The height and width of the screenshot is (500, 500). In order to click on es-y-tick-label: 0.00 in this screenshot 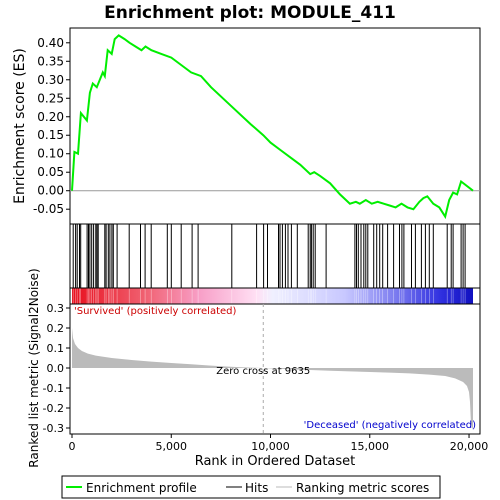, I will do `click(50, 191)`.